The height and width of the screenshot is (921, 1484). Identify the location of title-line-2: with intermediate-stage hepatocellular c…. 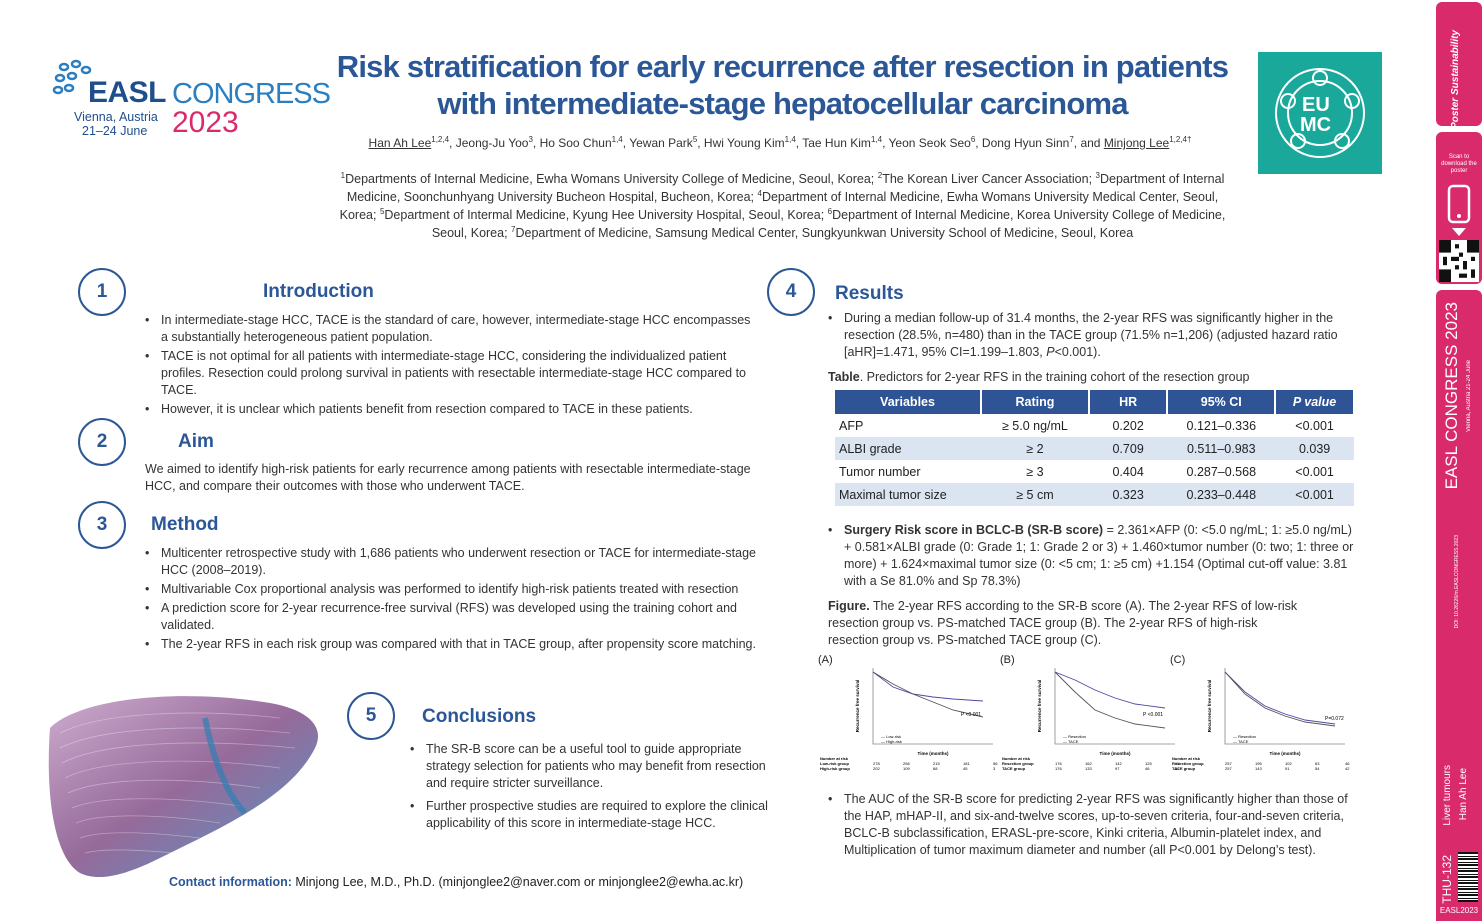
(782, 103).